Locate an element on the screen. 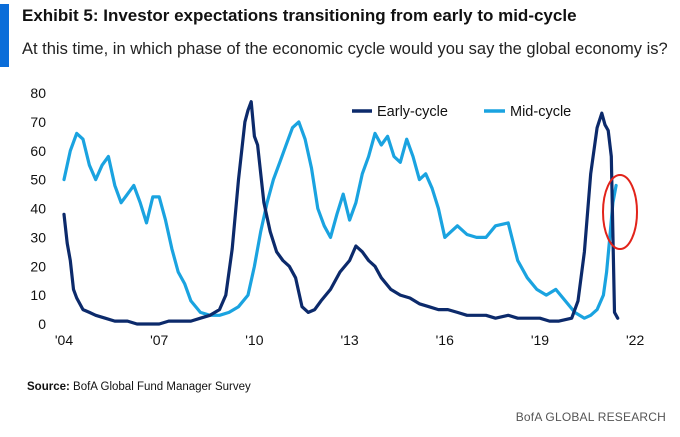 The width and height of the screenshot is (680, 437). y-tick-label: 60 is located at coordinates (38, 151).